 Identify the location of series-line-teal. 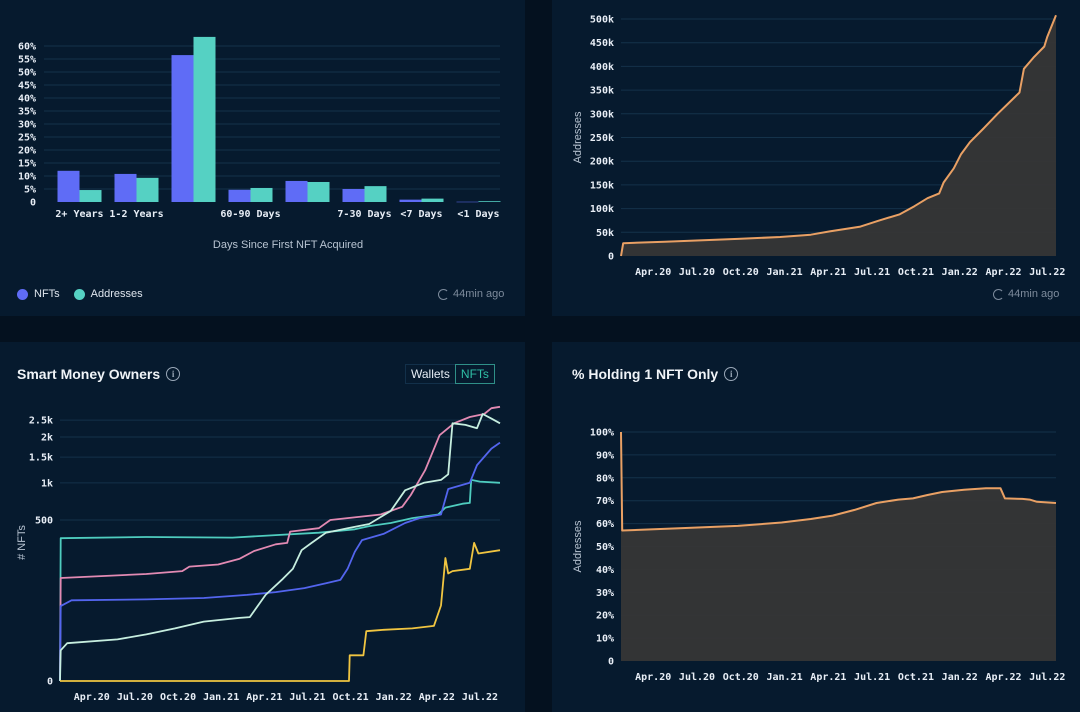
(280, 580).